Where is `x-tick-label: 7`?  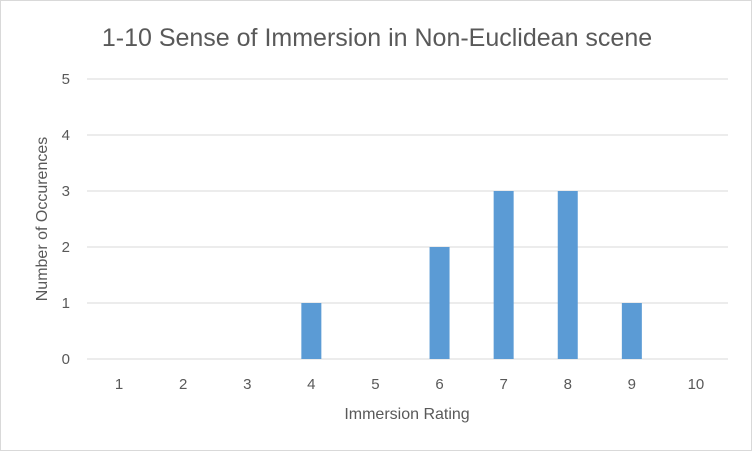
x-tick-label: 7 is located at coordinates (503, 384).